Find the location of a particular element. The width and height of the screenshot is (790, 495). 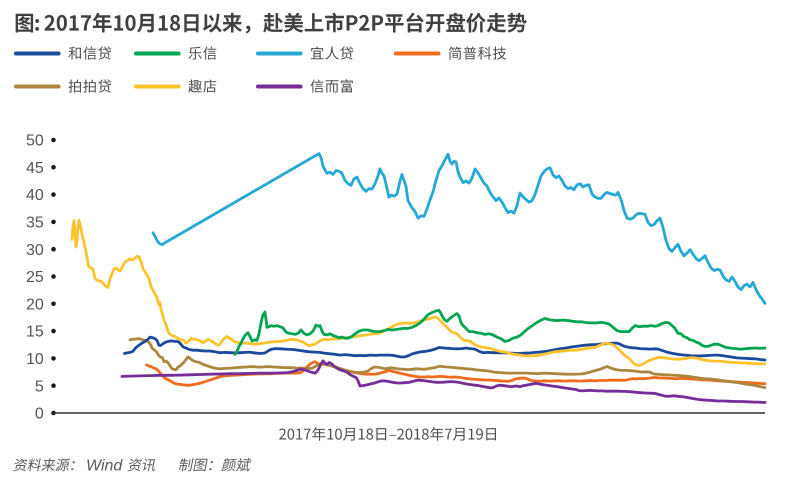

svg-text: 40 is located at coordinates (35, 195).